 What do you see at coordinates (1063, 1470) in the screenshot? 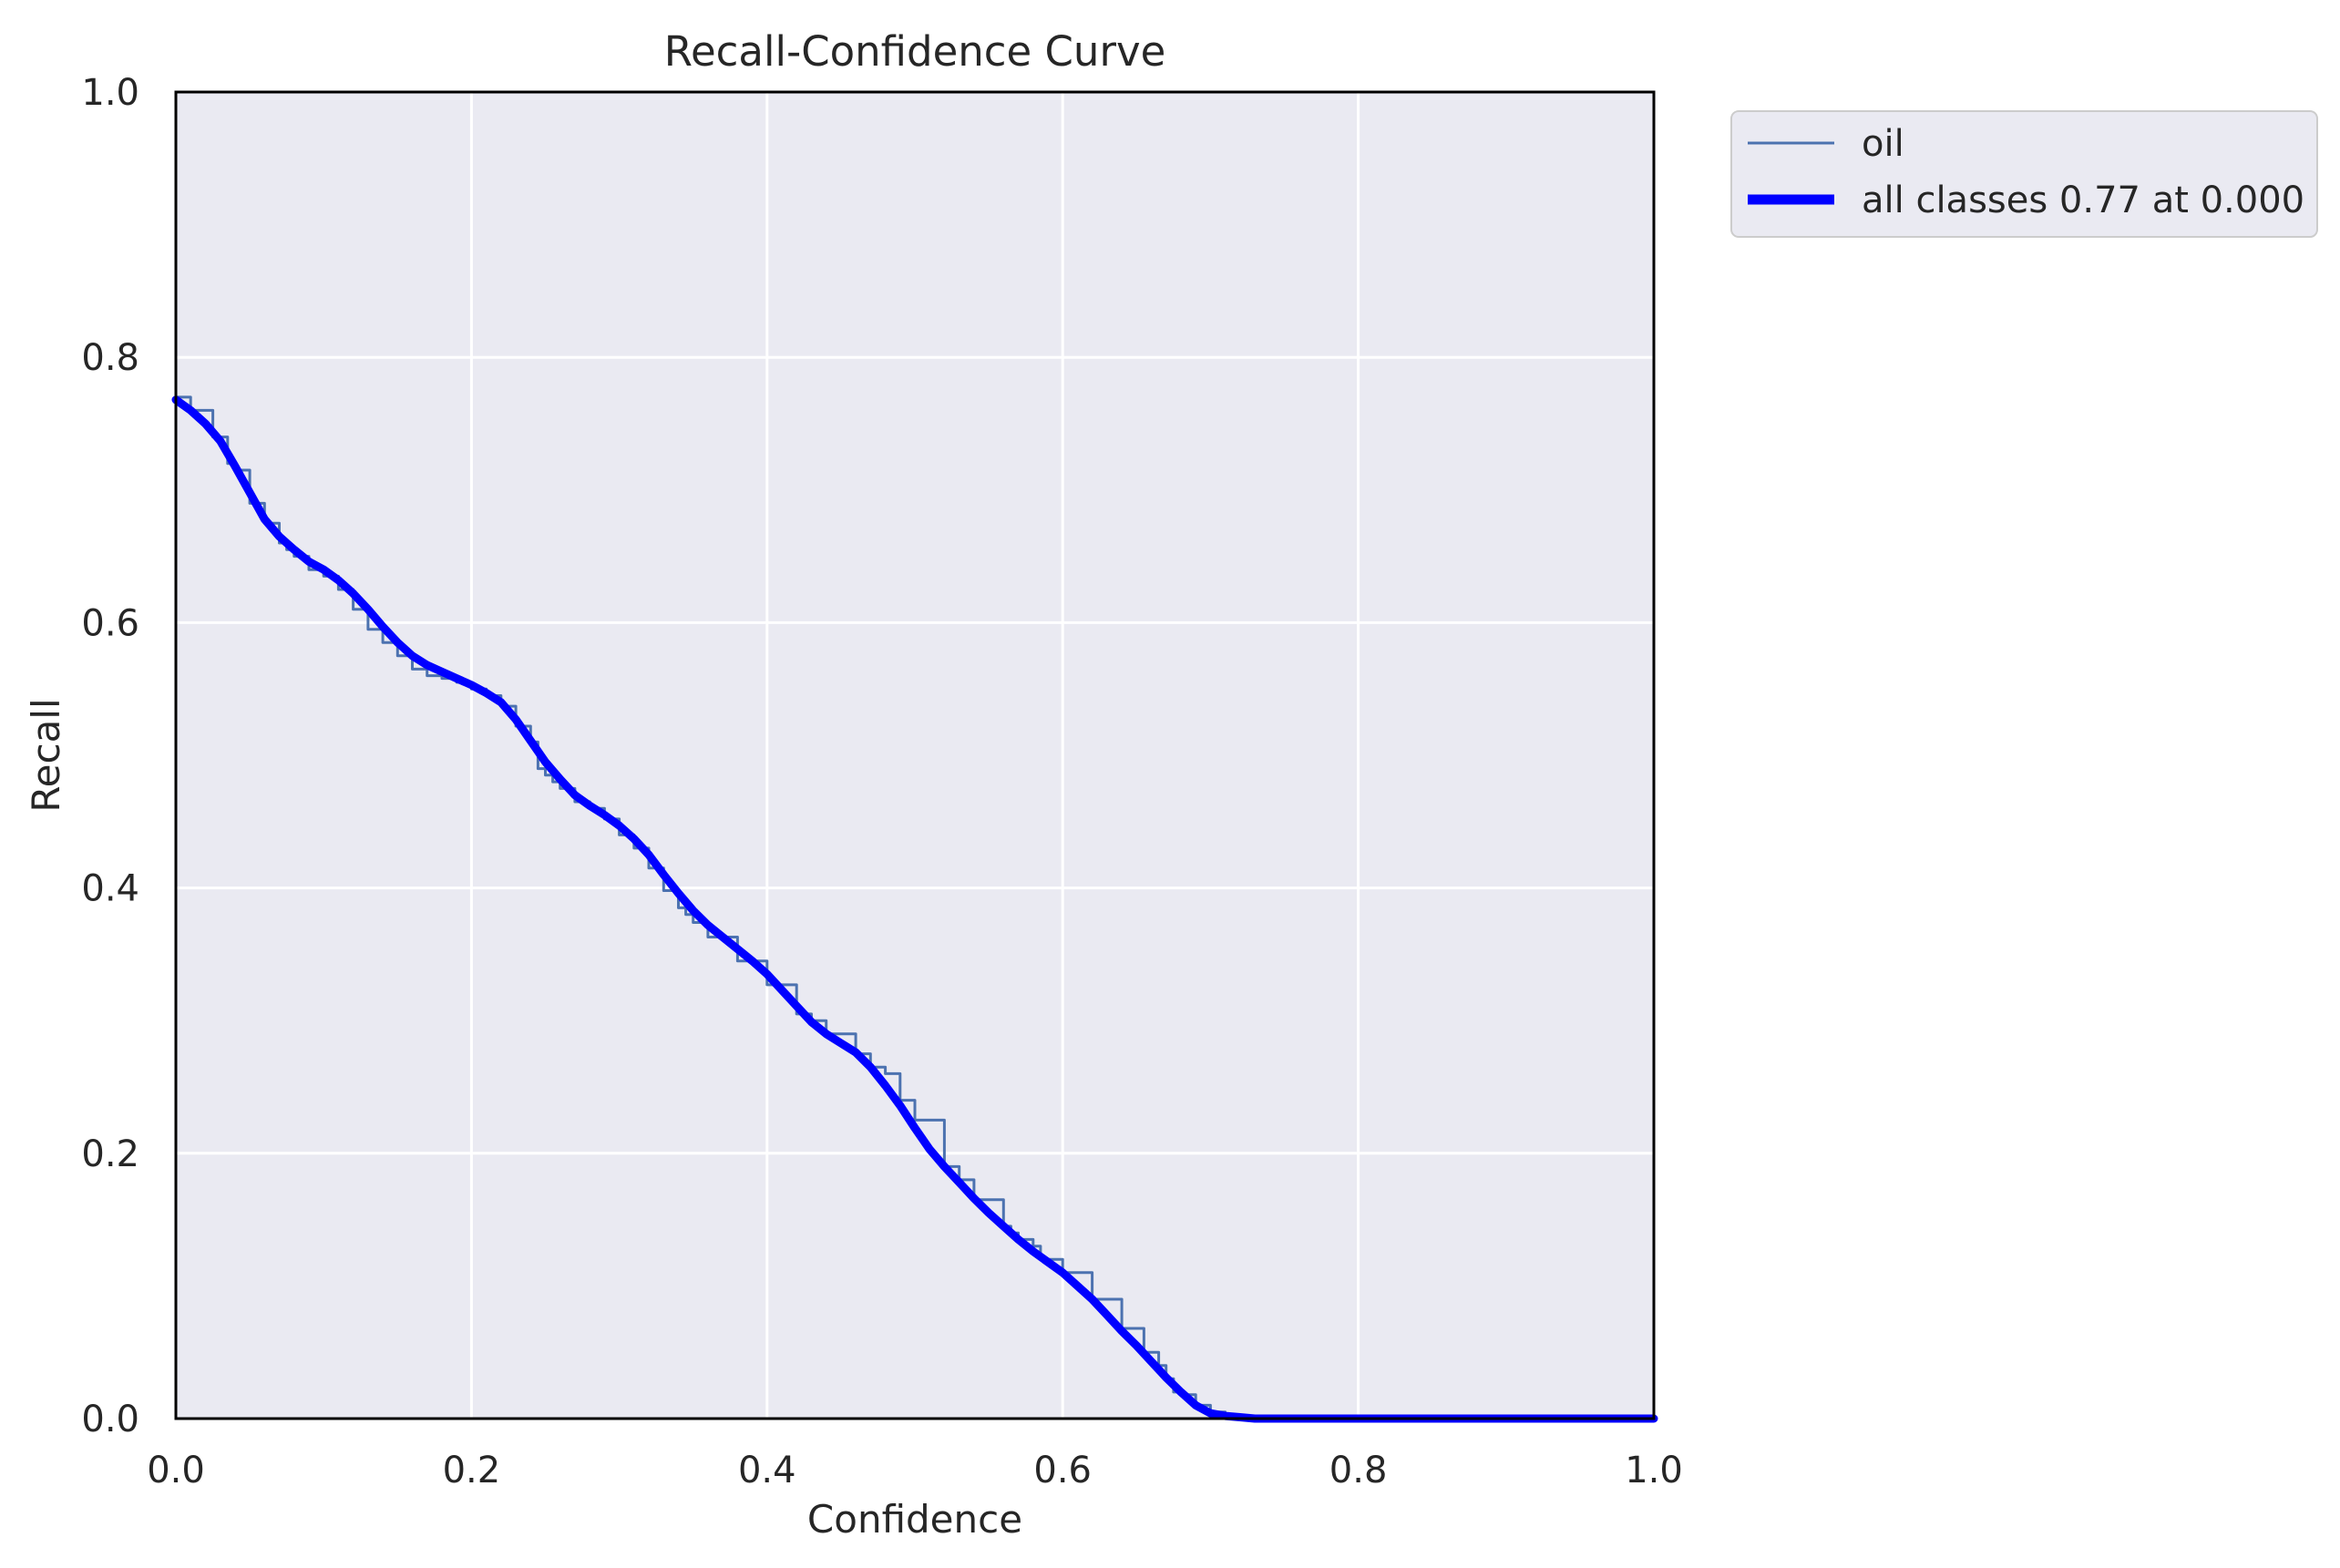
I see `x-tick-label: 0.6` at bounding box center [1063, 1470].